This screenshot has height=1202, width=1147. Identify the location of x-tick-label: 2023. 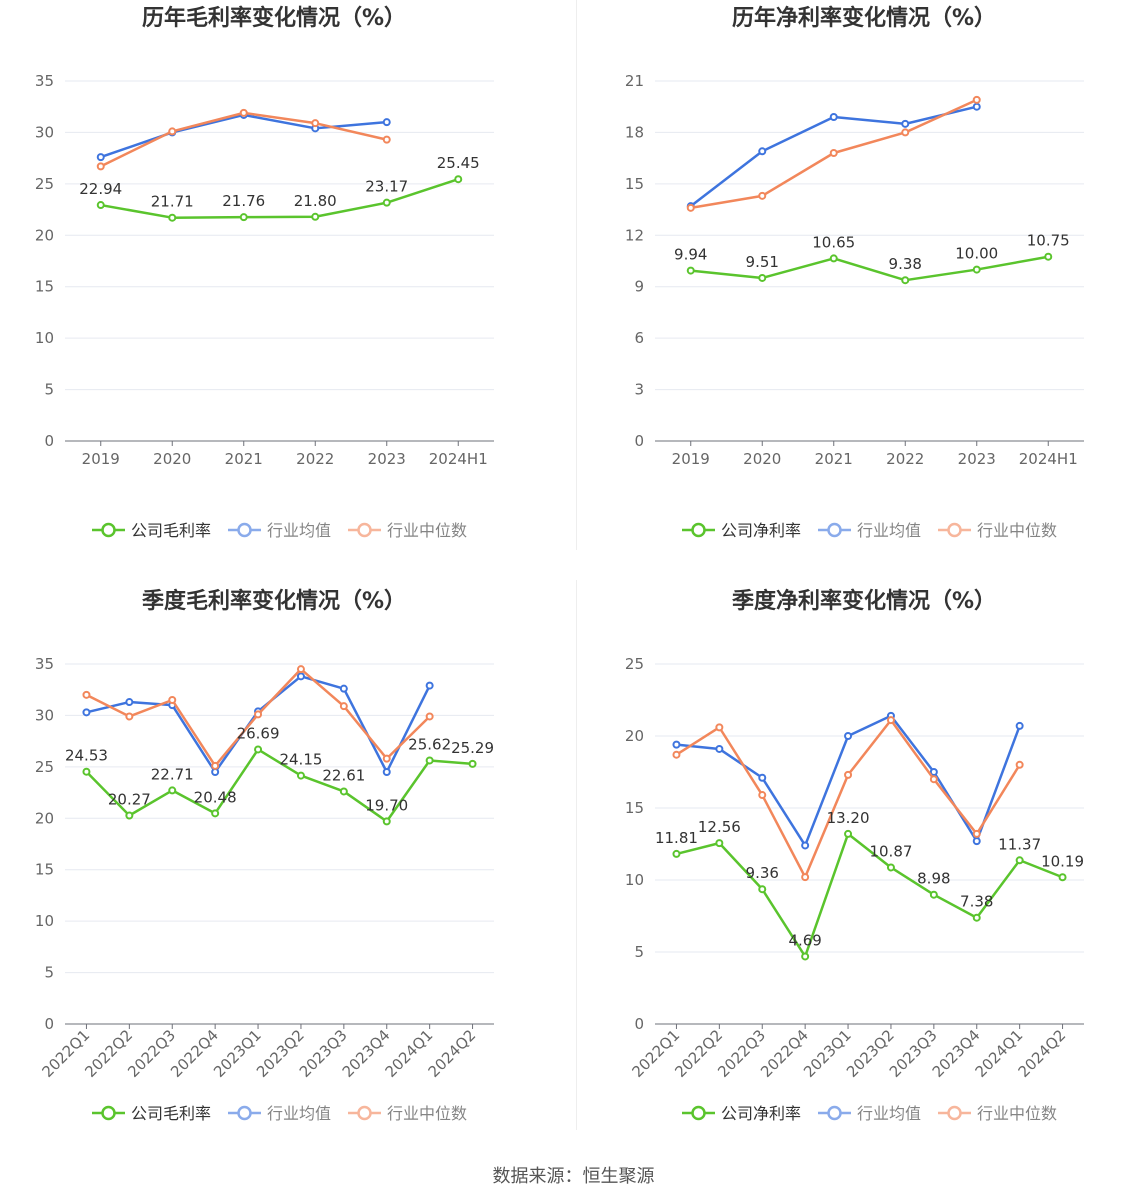
(977, 459).